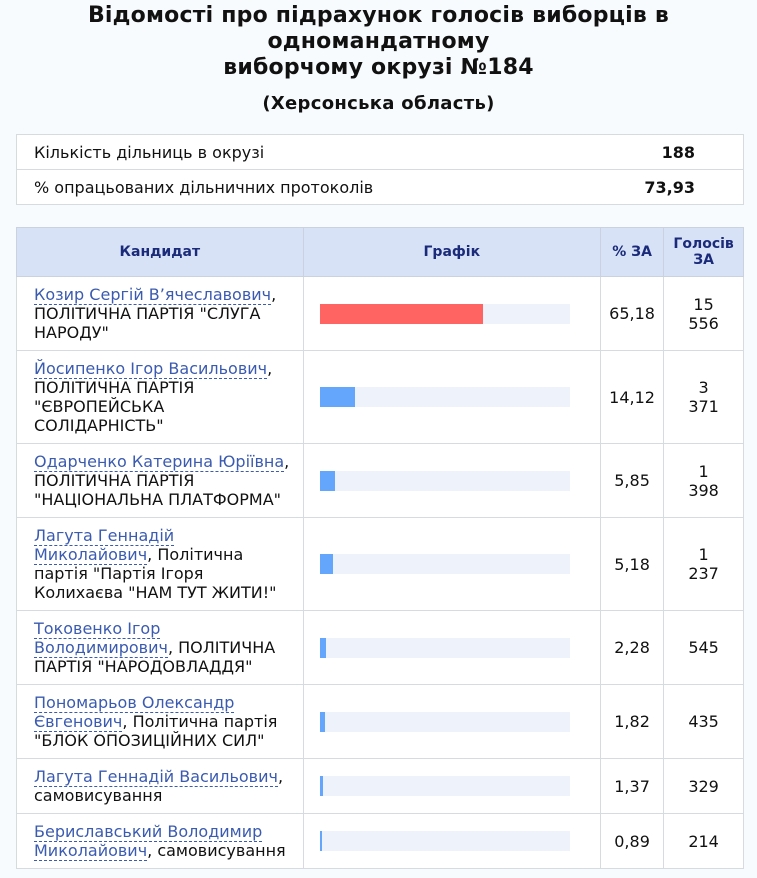 The image size is (757, 878). Describe the element at coordinates (151, 369) in the screenshot. I see `candidate-name-link: Йосипенко Ігор Васильович` at that location.